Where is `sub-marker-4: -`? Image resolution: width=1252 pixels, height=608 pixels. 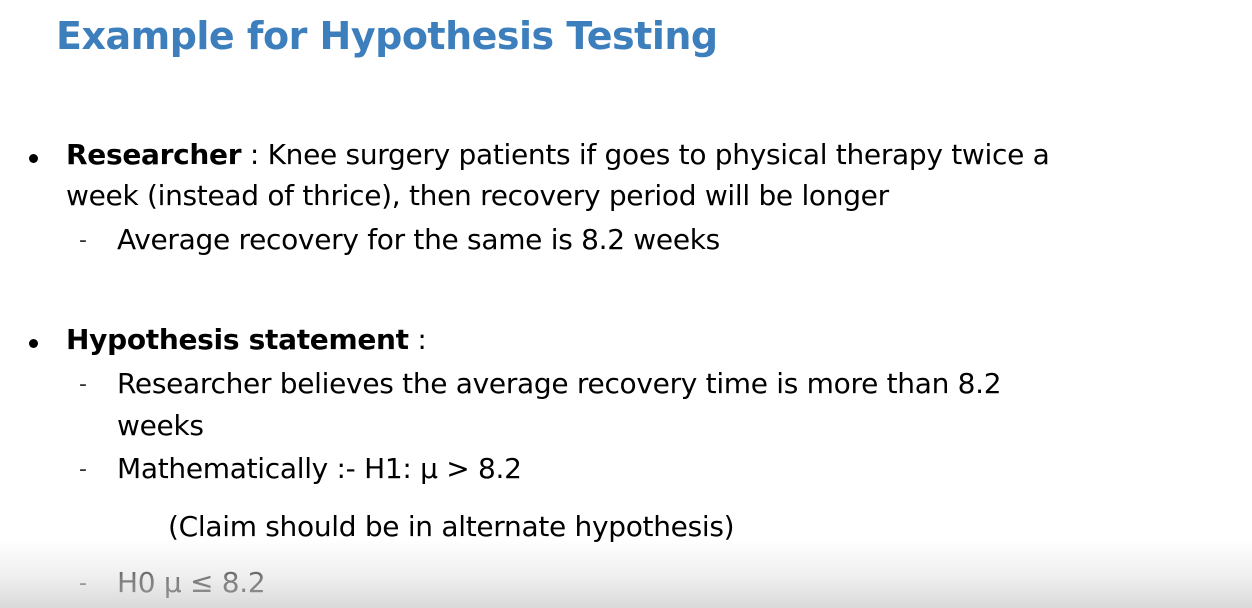 sub-marker-4: - is located at coordinates (83, 583).